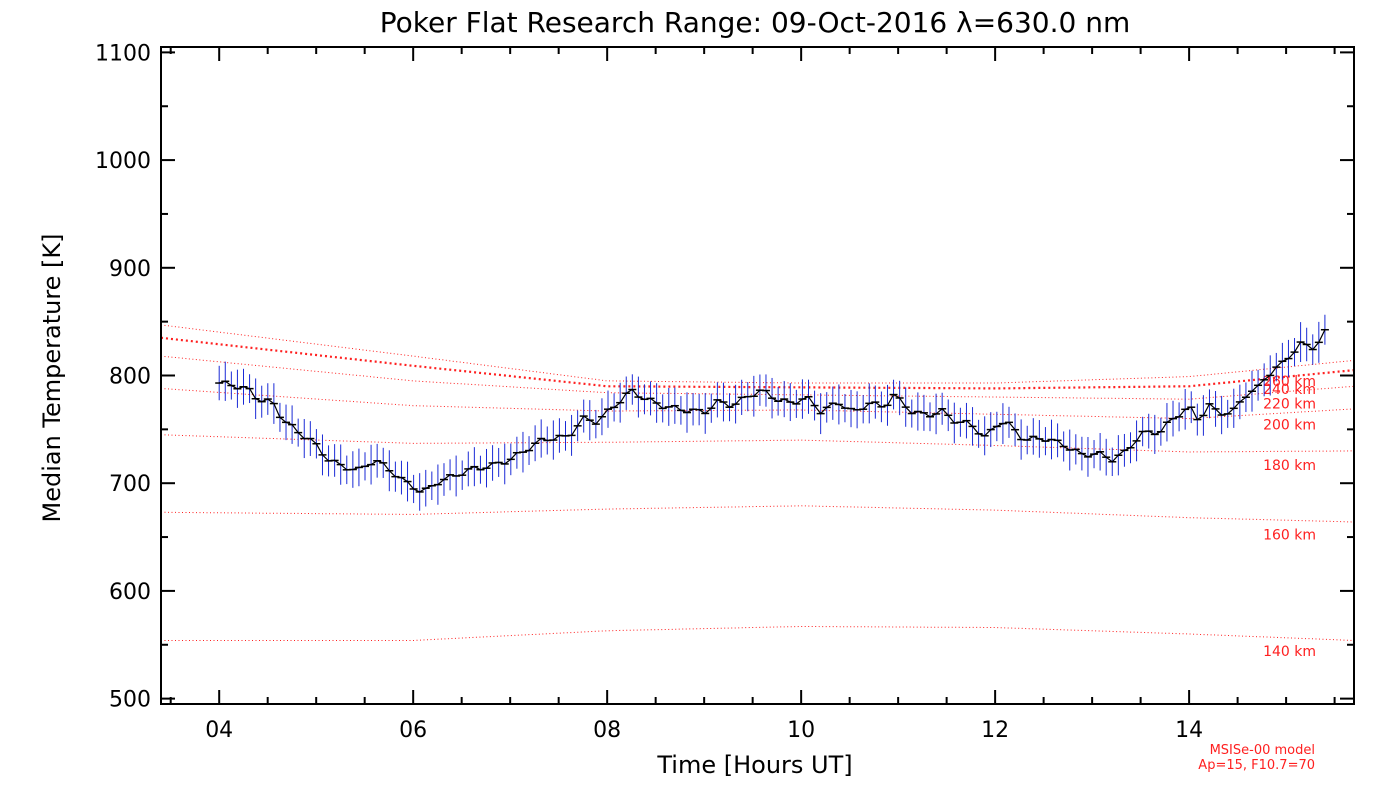  Describe the element at coordinates (758, 514) in the screenshot. I see `msis-line-160-km` at that location.